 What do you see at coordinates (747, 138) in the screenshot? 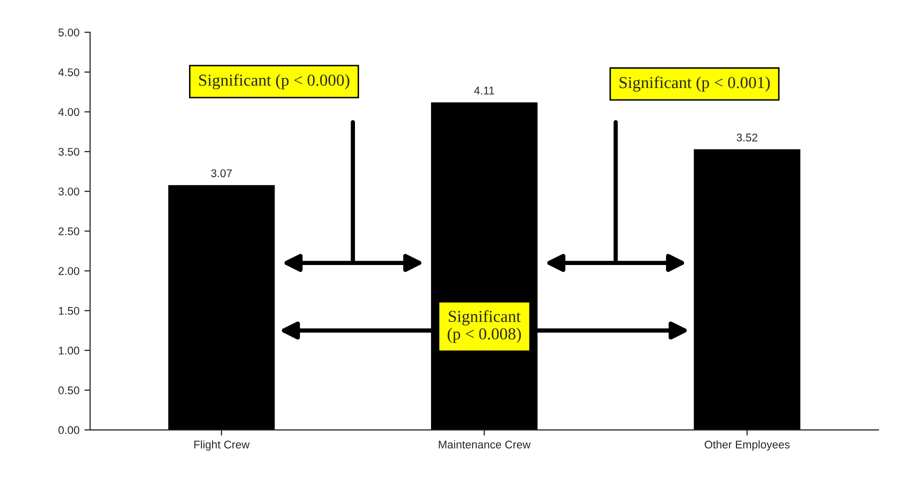
I see `data-label: 3.52` at bounding box center [747, 138].